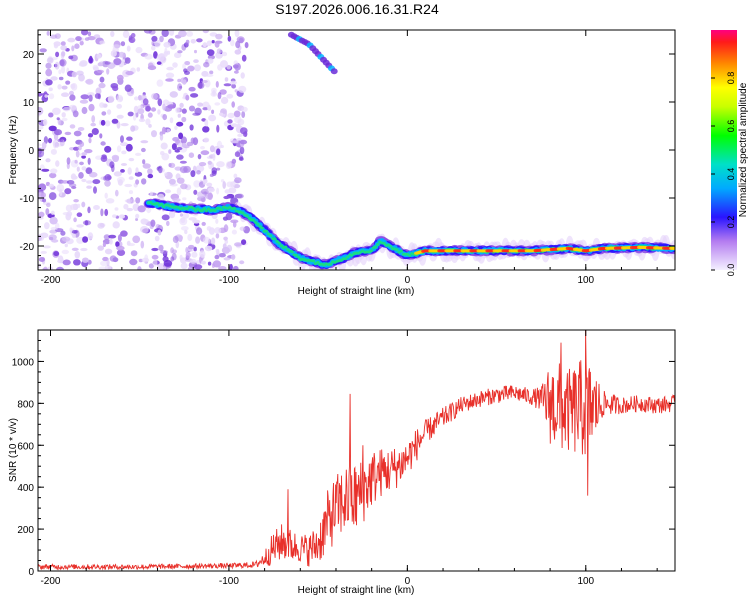 The image size is (750, 600). Describe the element at coordinates (13, 150) in the screenshot. I see `spectrogram-y-label: Frequency (Hz)` at that location.